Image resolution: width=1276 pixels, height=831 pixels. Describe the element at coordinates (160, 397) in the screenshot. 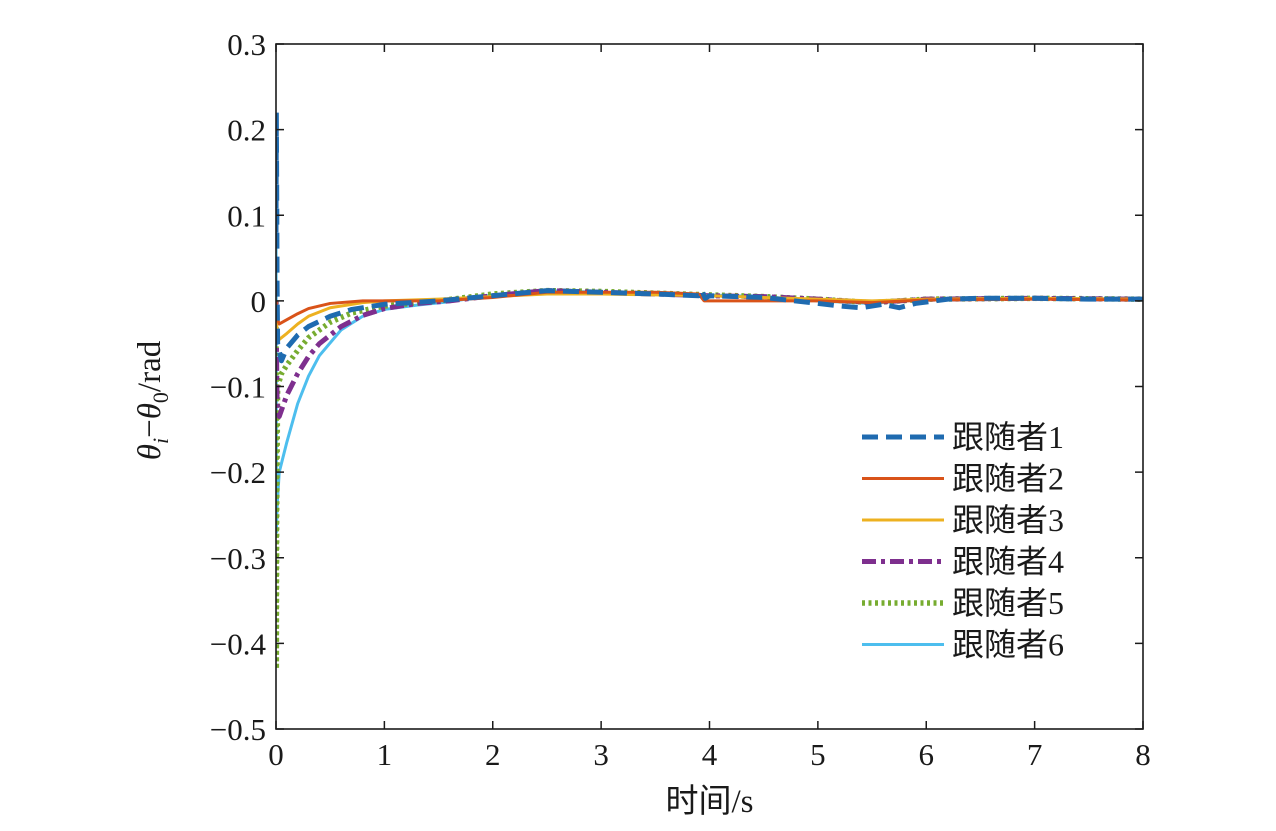

I see `y-axis-subscript-0: 0` at that location.